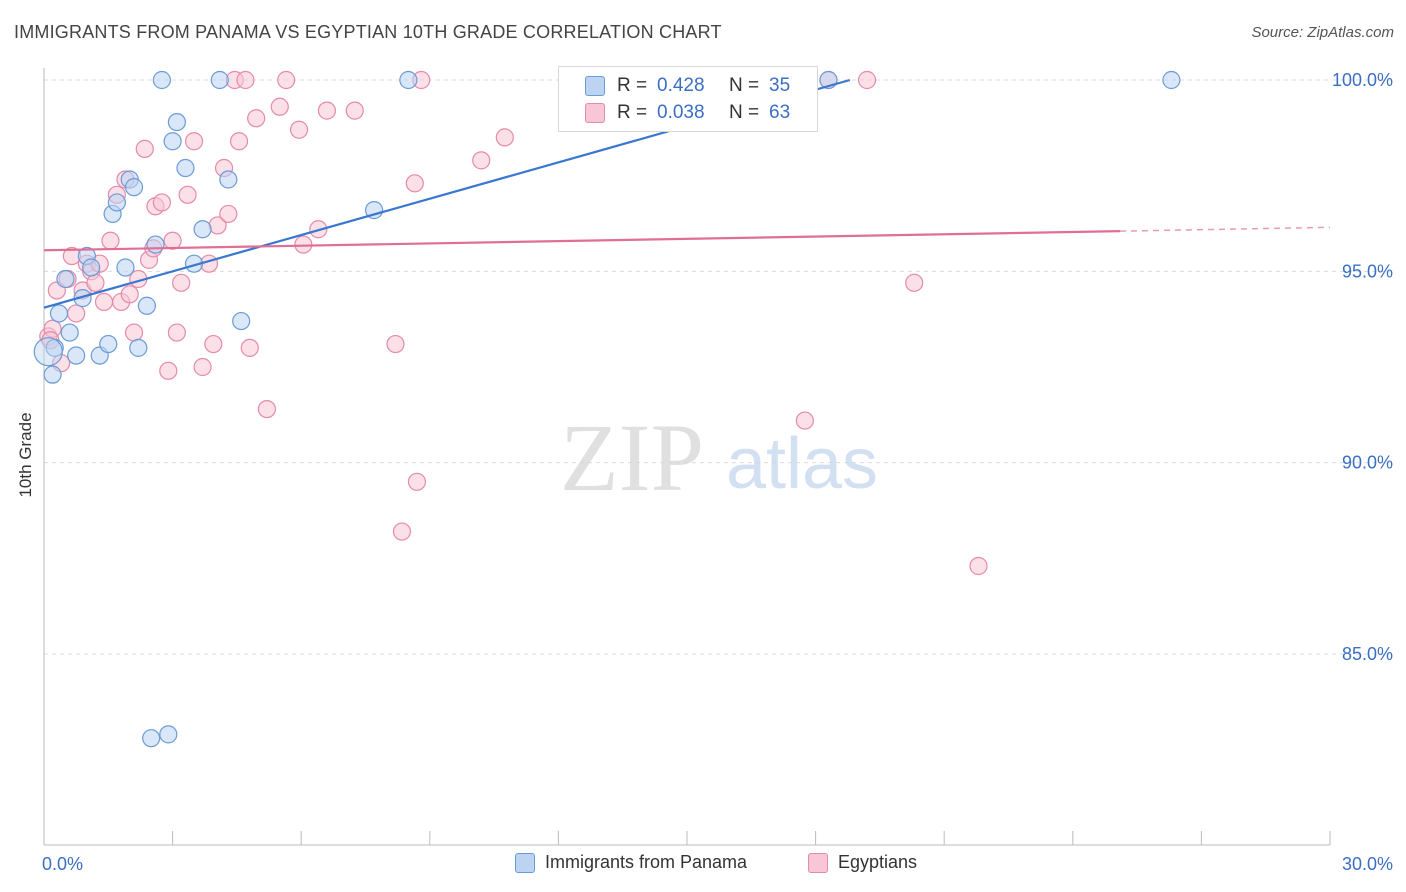 The image size is (1406, 892). I want to click on stats-swatch-egyptians, so click(595, 113).